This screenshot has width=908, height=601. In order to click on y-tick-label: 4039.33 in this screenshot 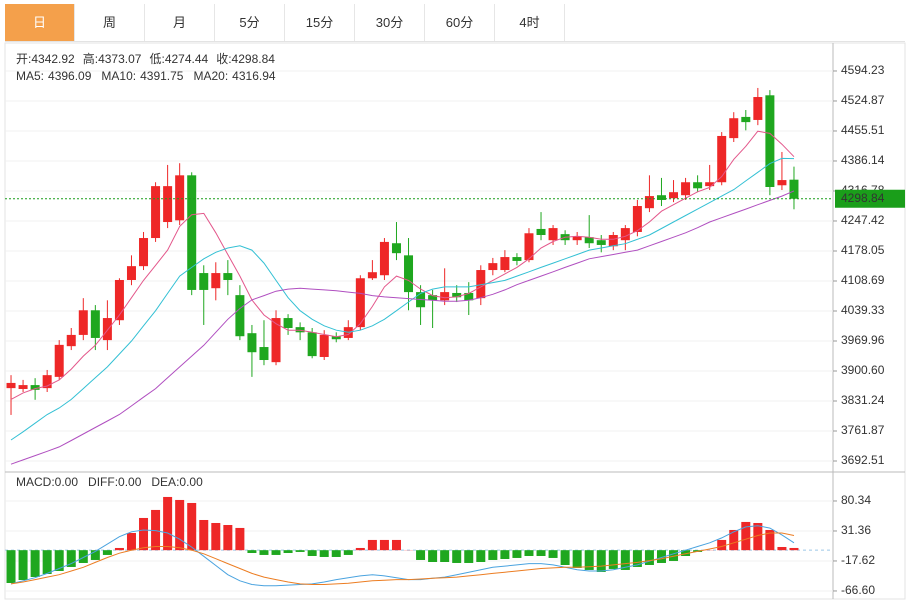, I will do `click(863, 310)`.